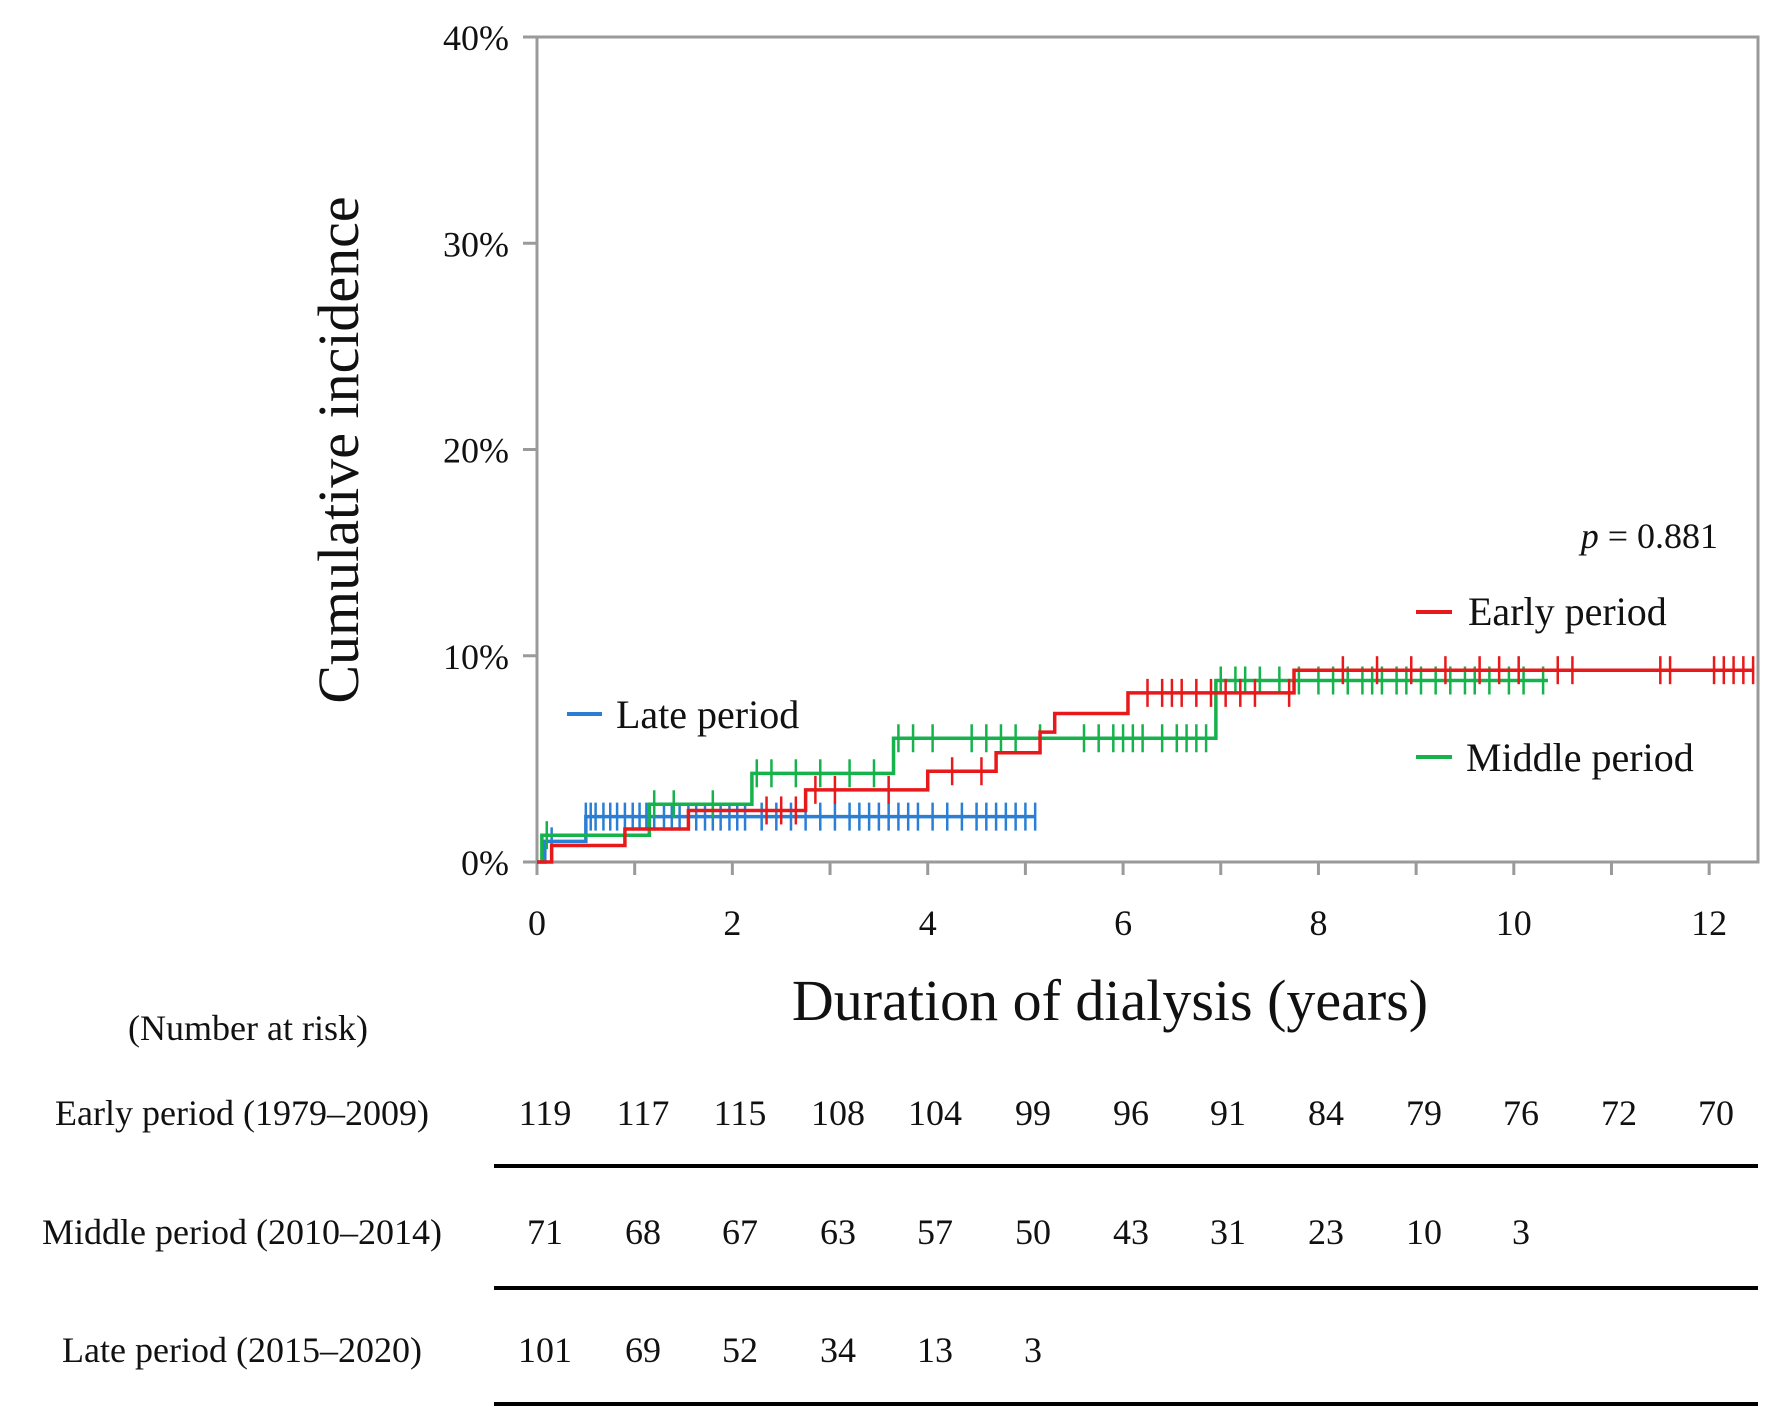 Image resolution: width=1777 pixels, height=1423 pixels. What do you see at coordinates (1044, 770) in the screenshot?
I see `series-middle-line` at bounding box center [1044, 770].